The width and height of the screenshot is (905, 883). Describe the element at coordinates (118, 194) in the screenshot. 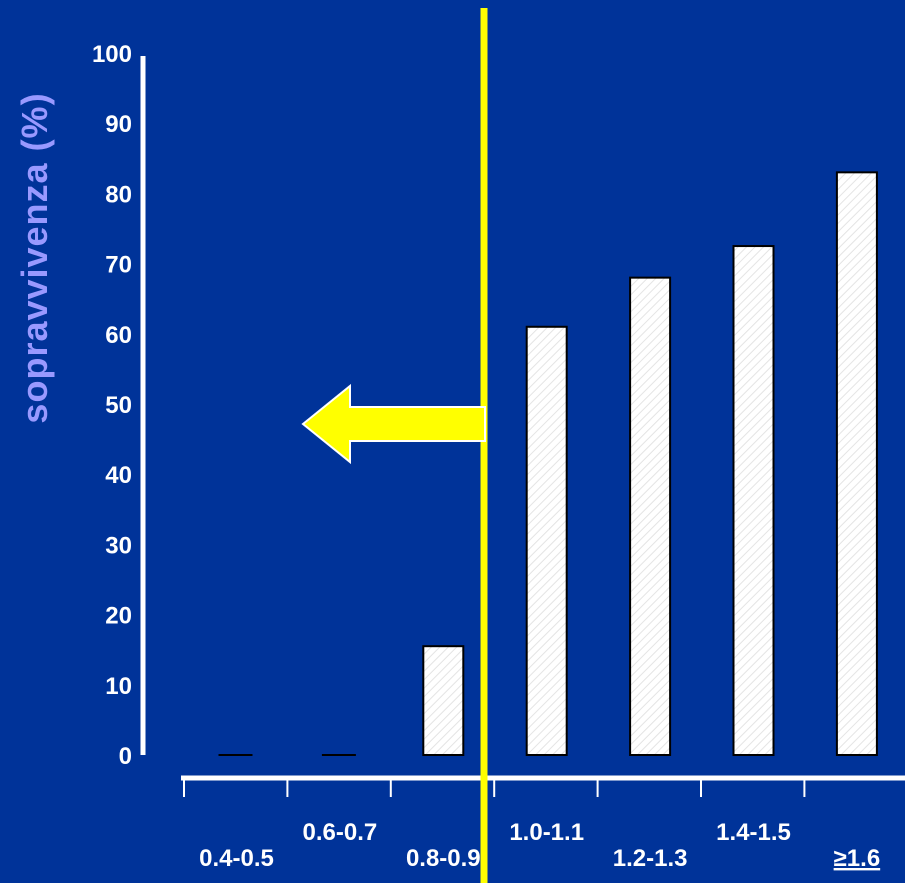

I see `y-tick-label: 80` at that location.